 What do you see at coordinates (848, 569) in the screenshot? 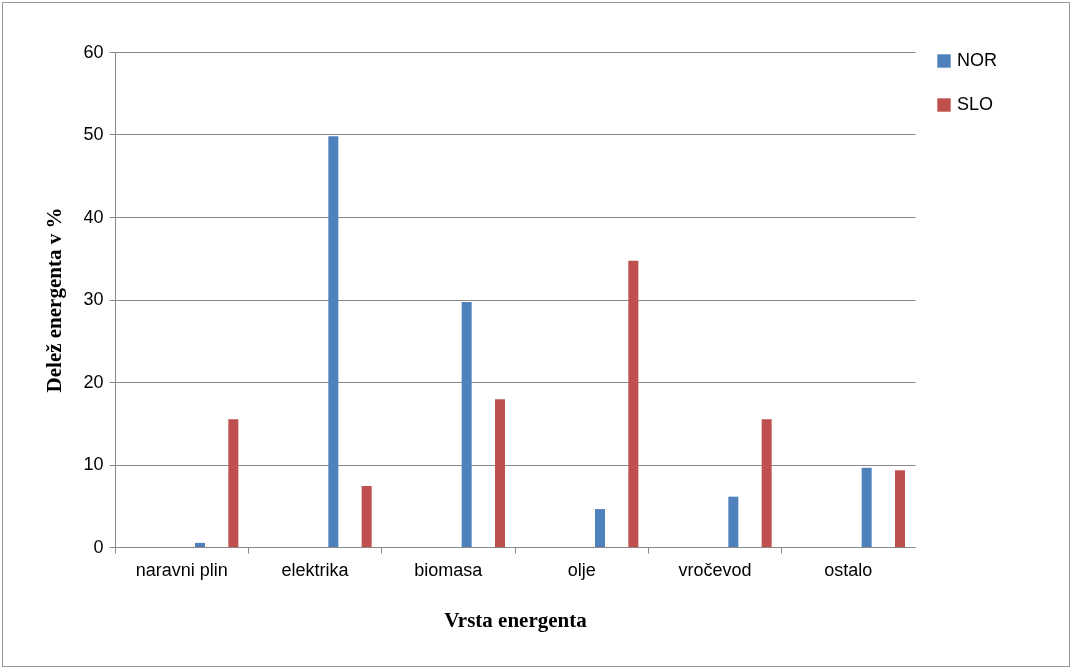
I see `x-tick-label: ostalo` at bounding box center [848, 569].